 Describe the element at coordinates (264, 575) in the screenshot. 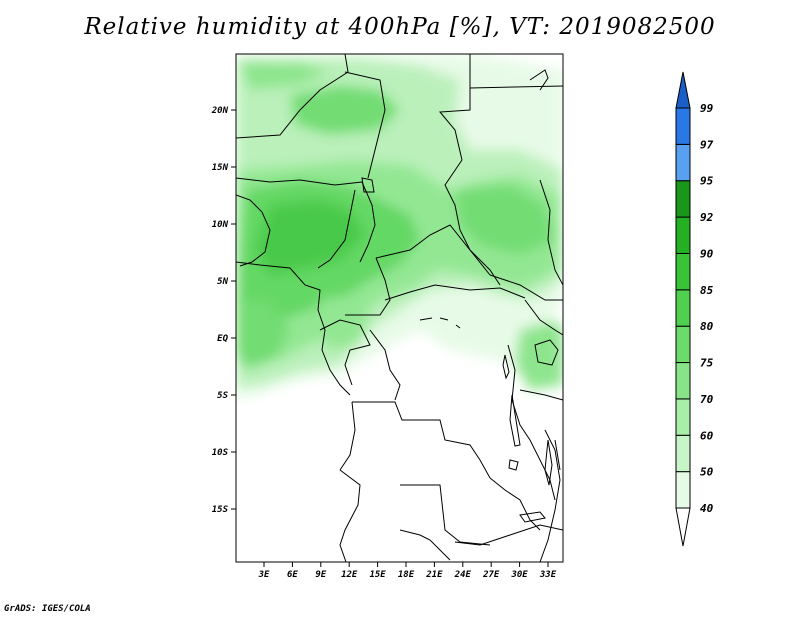

I see `lon-tick-label: 3E` at that location.